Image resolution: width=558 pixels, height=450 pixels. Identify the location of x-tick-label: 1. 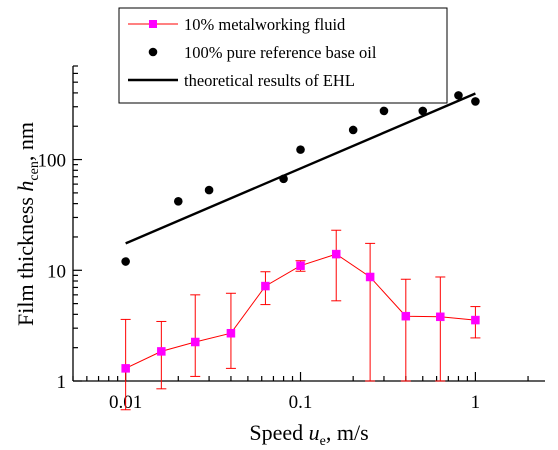
(476, 402).